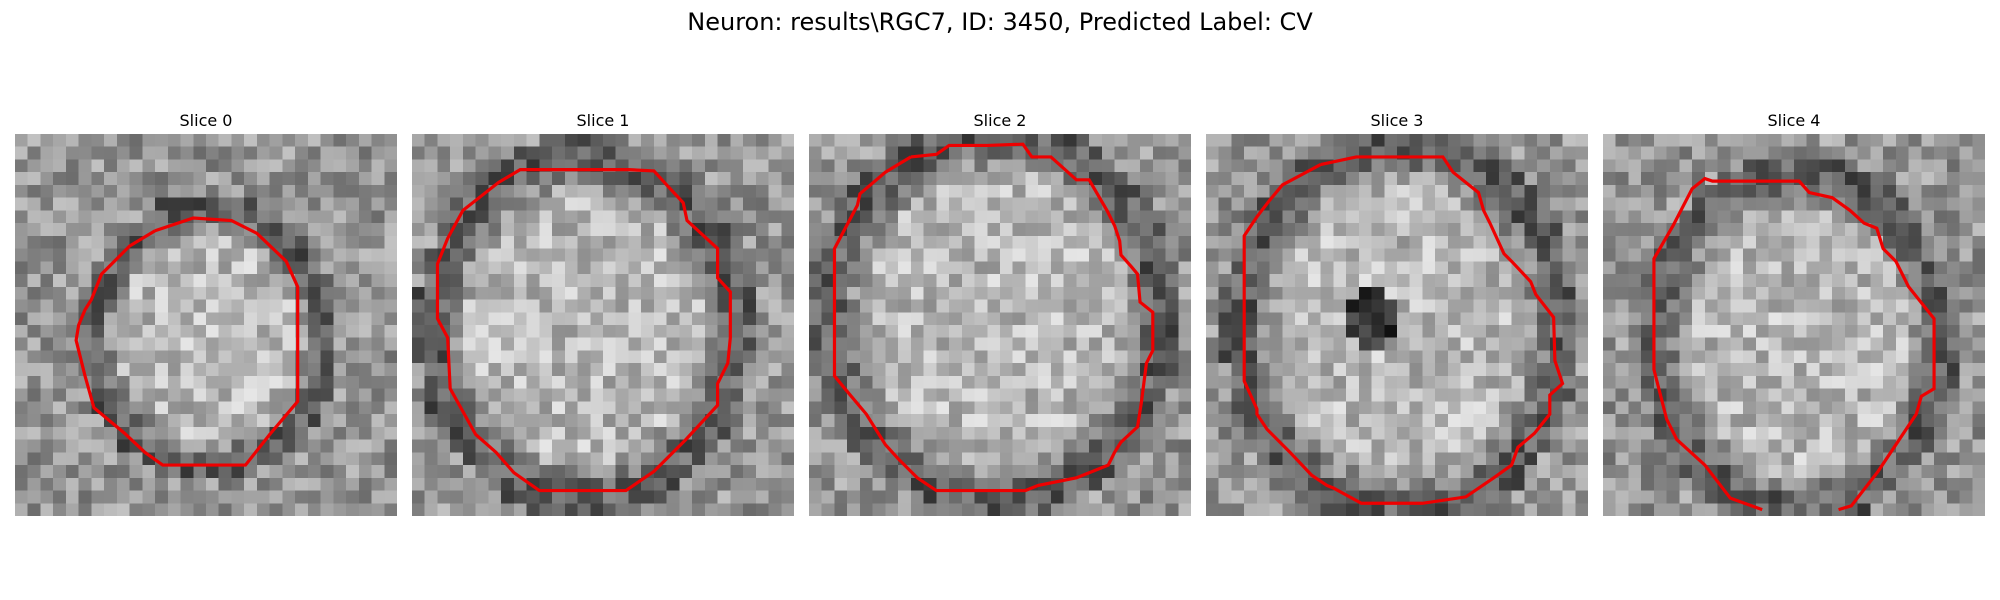 This screenshot has height=600, width=2000. I want to click on slice-panel-0: Slice 0, so click(206, 312).